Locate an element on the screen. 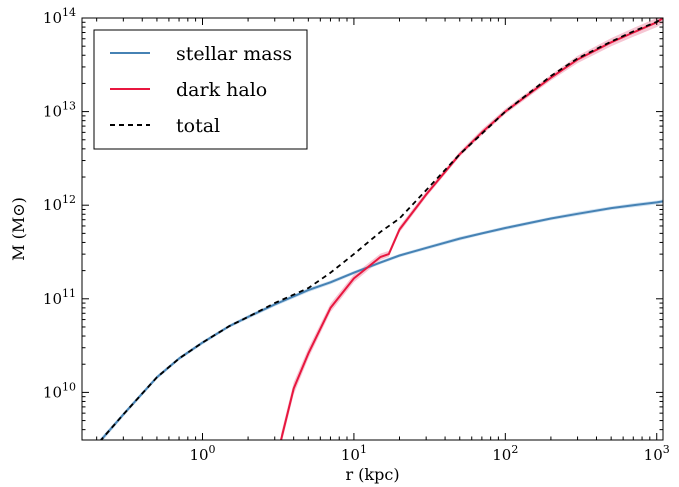  x-tick-label: 10¹ is located at coordinates (354, 453).